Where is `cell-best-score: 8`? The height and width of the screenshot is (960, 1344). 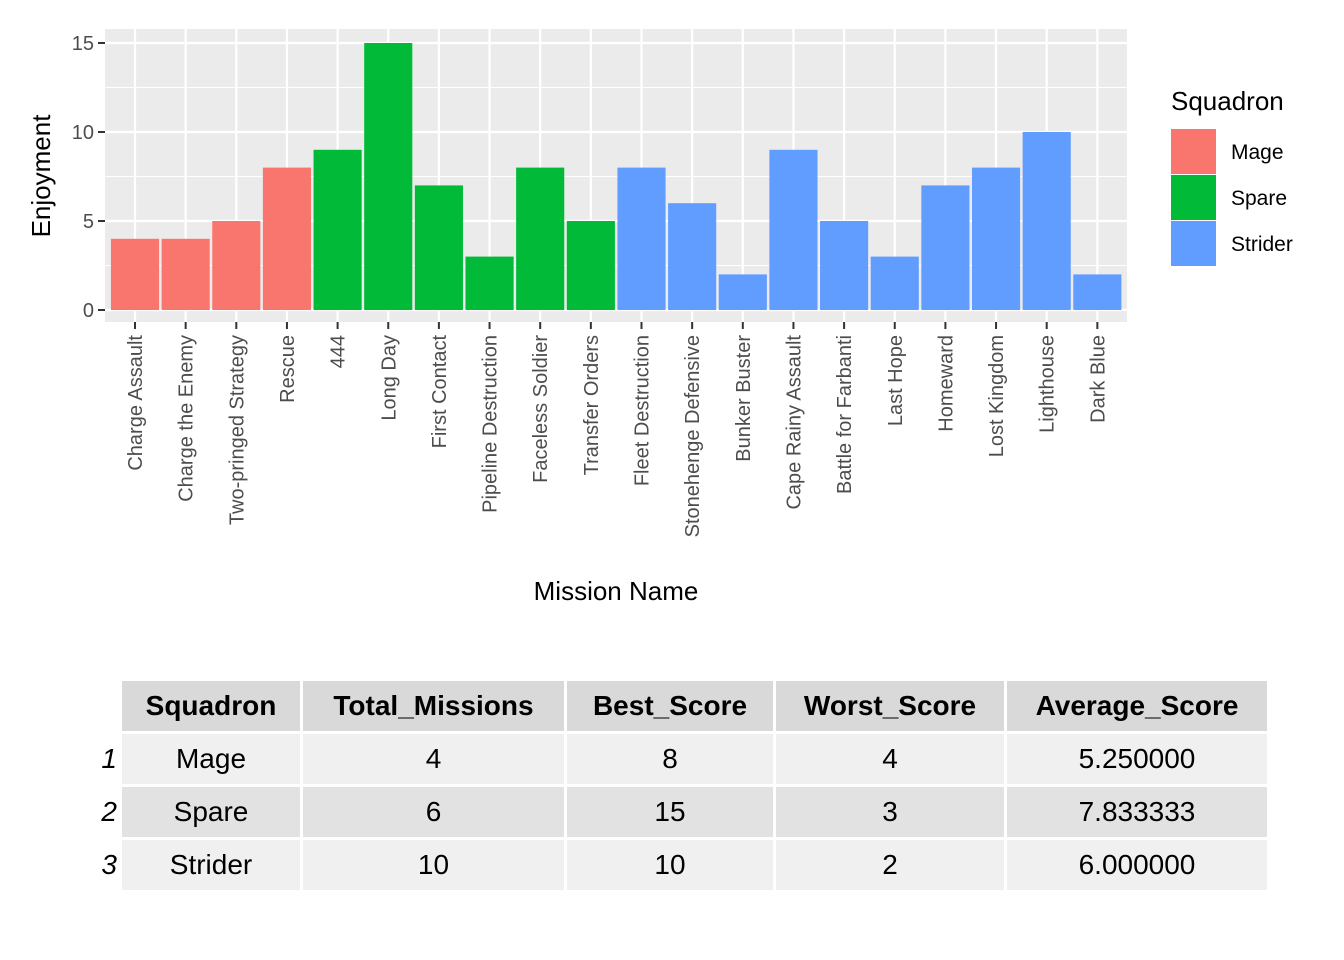 cell-best-score: 8 is located at coordinates (670, 759).